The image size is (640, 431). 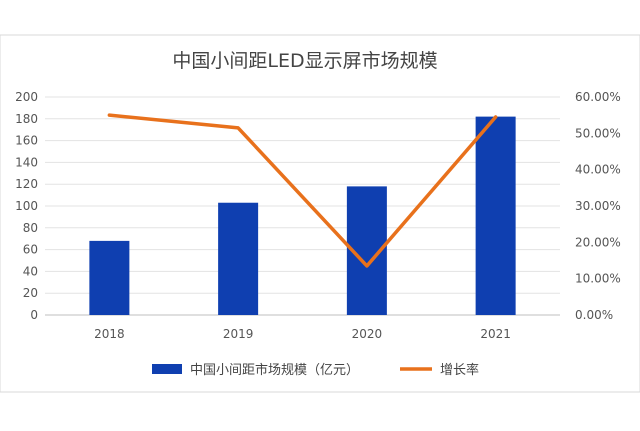 What do you see at coordinates (598, 279) in the screenshot?
I see `right-tick-label: 10.00%` at bounding box center [598, 279].